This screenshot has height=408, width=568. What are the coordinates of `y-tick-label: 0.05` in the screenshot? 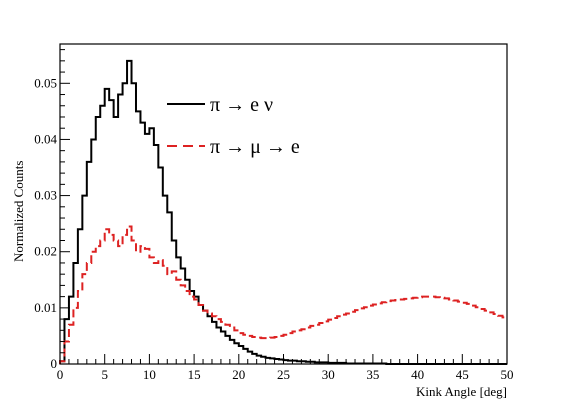 It's located at (45, 82).